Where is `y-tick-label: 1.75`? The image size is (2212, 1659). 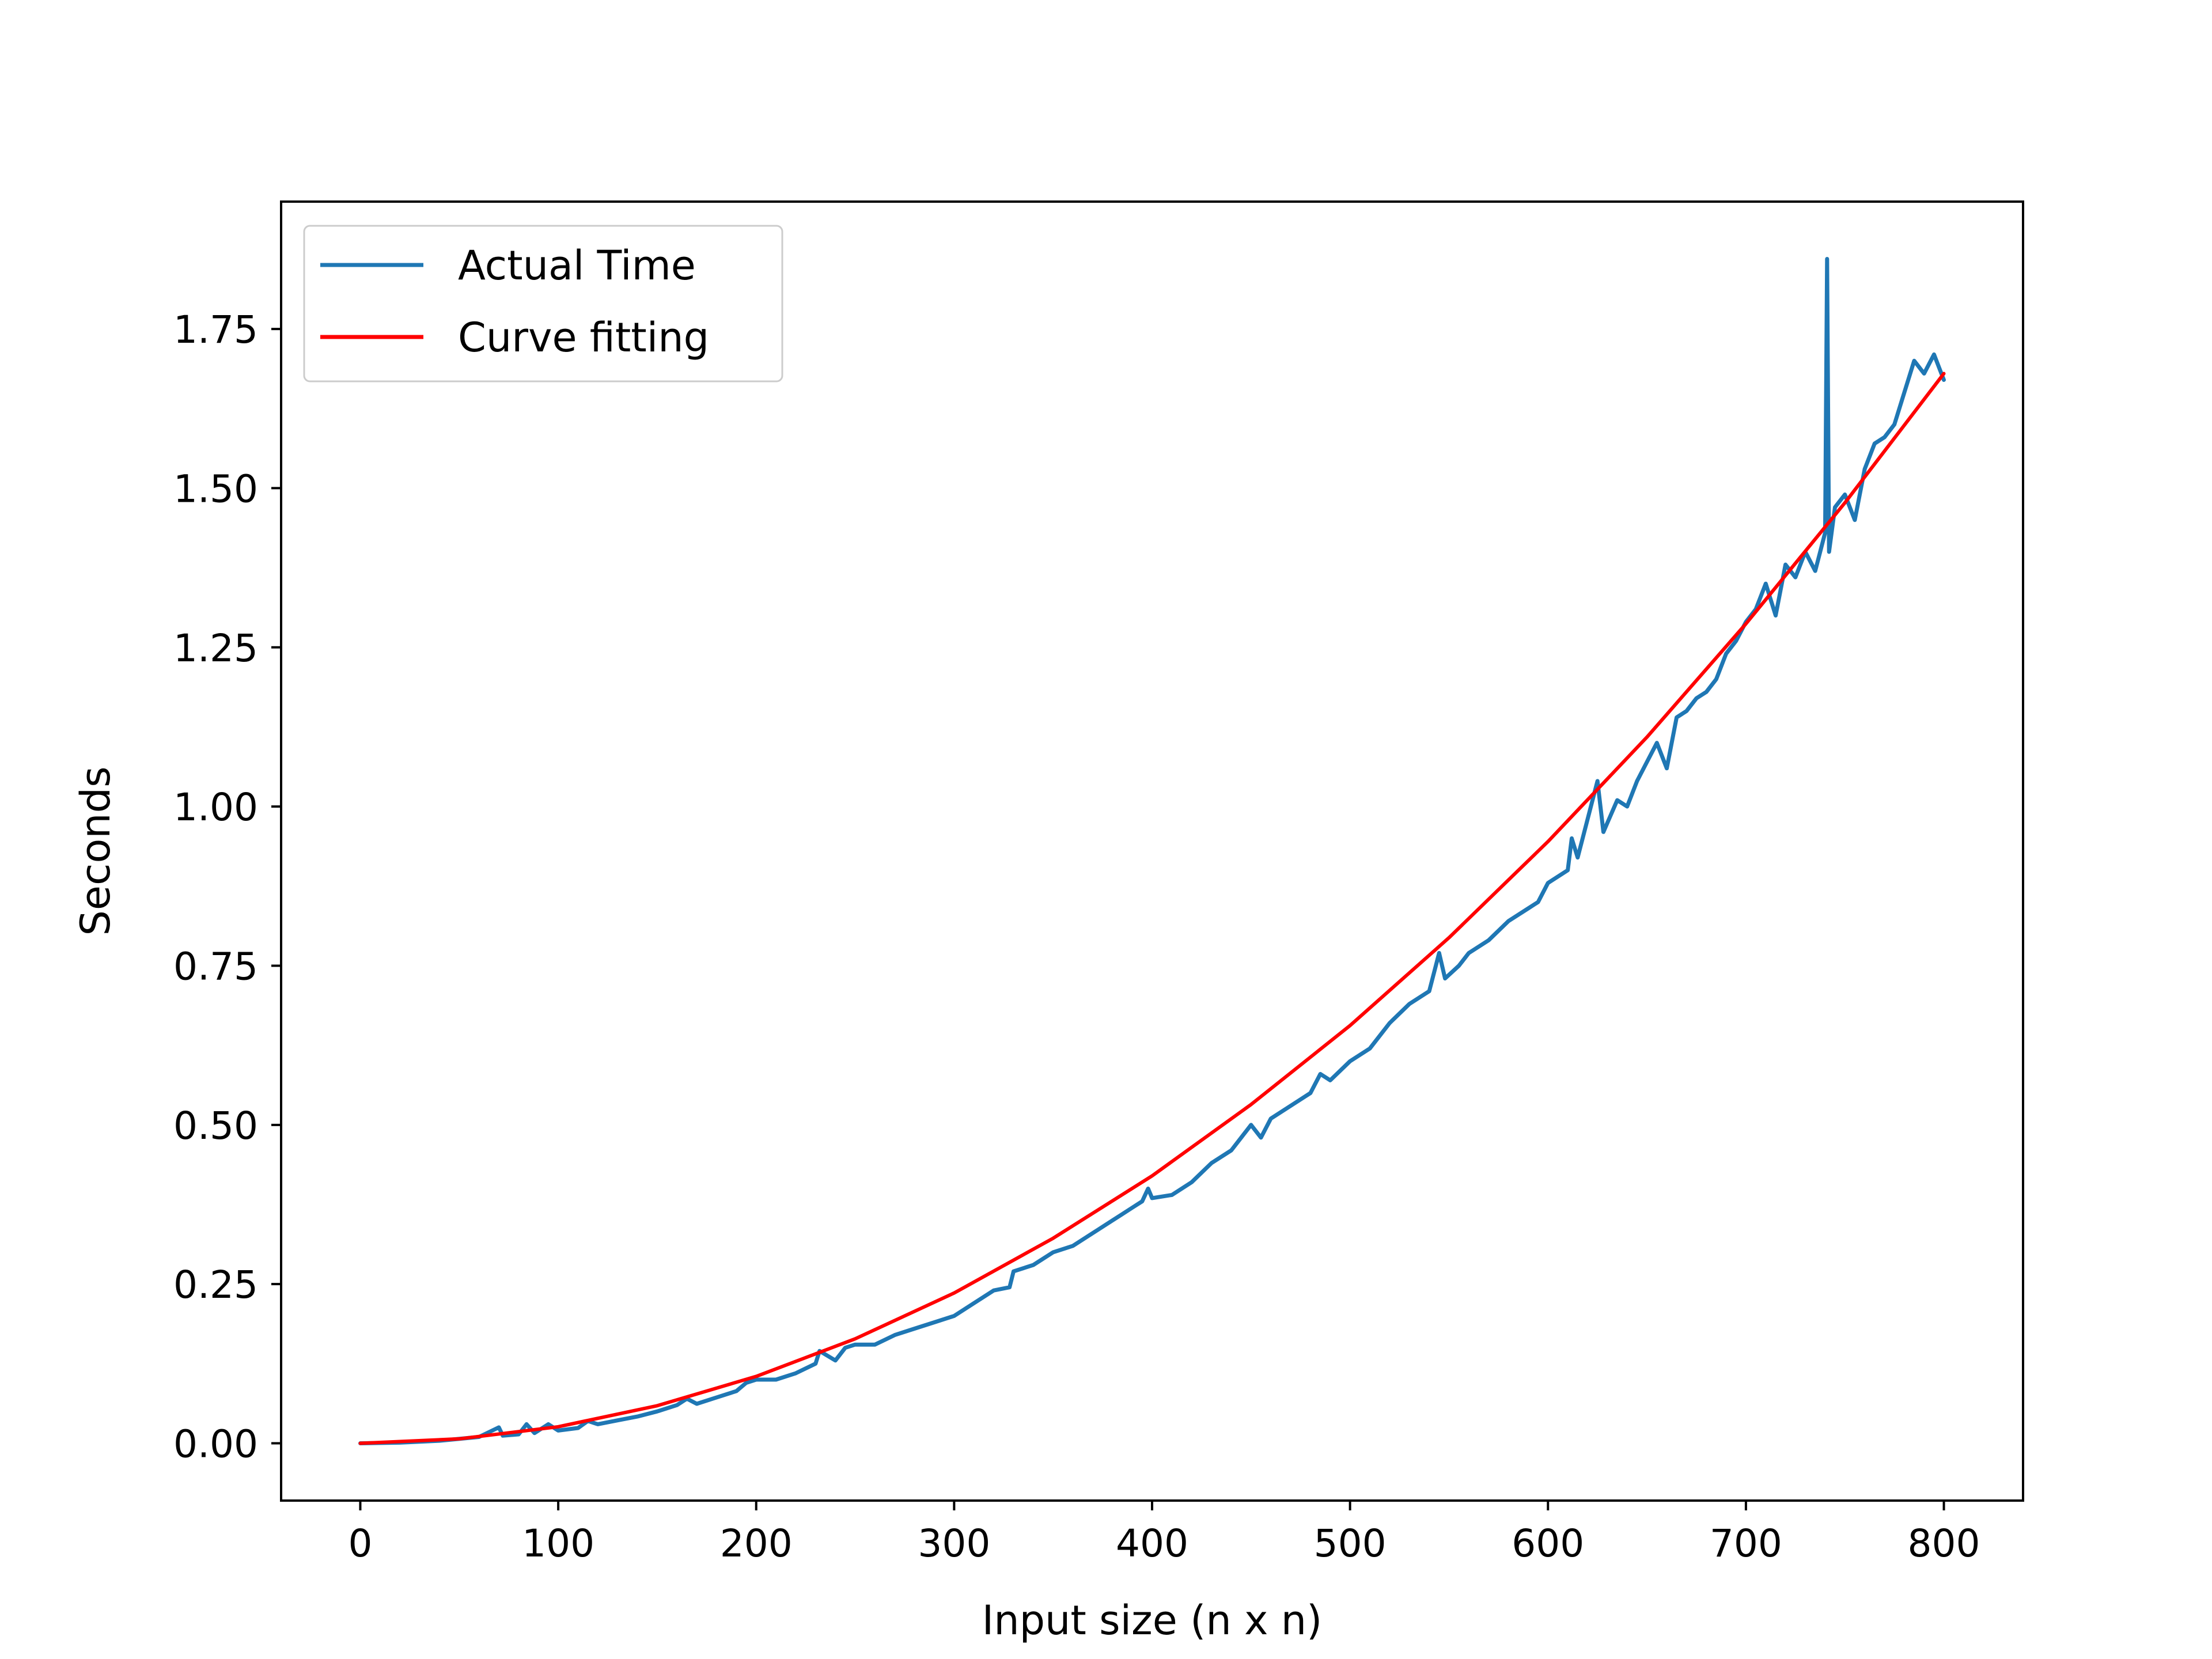
y-tick-label: 1.75 is located at coordinates (215, 330).